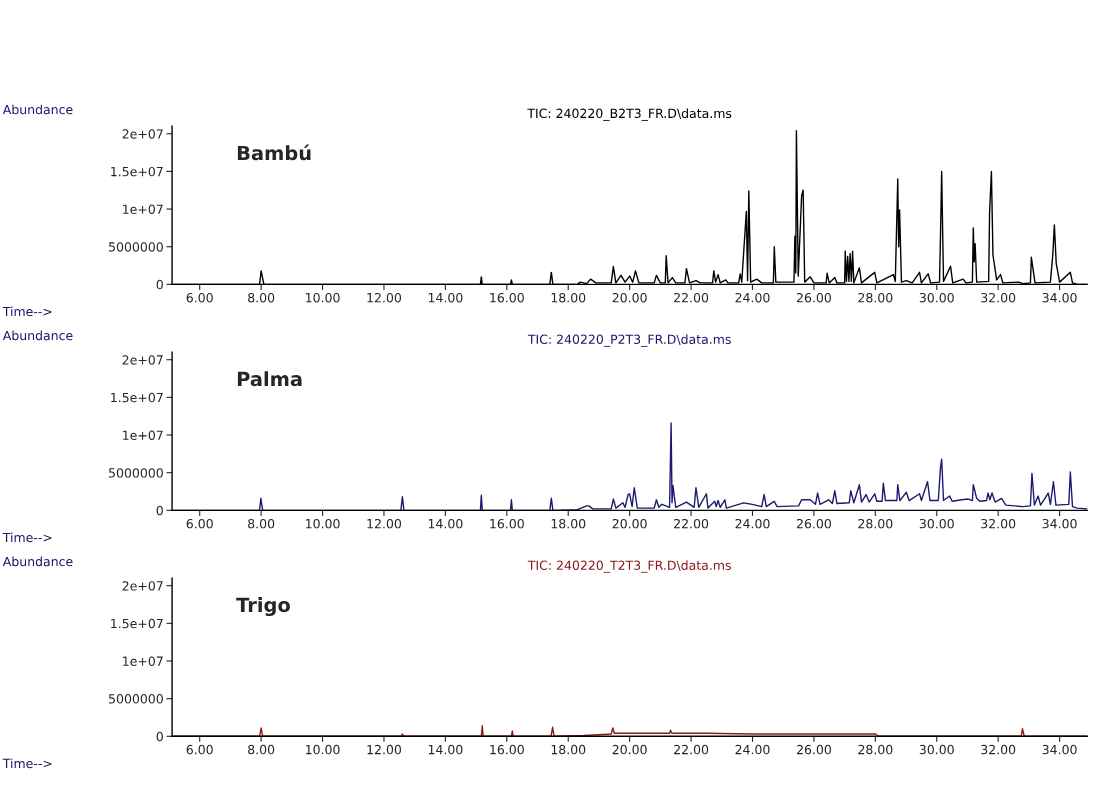  What do you see at coordinates (263, 607) in the screenshot?
I see `annotation: Trigo` at bounding box center [263, 607].